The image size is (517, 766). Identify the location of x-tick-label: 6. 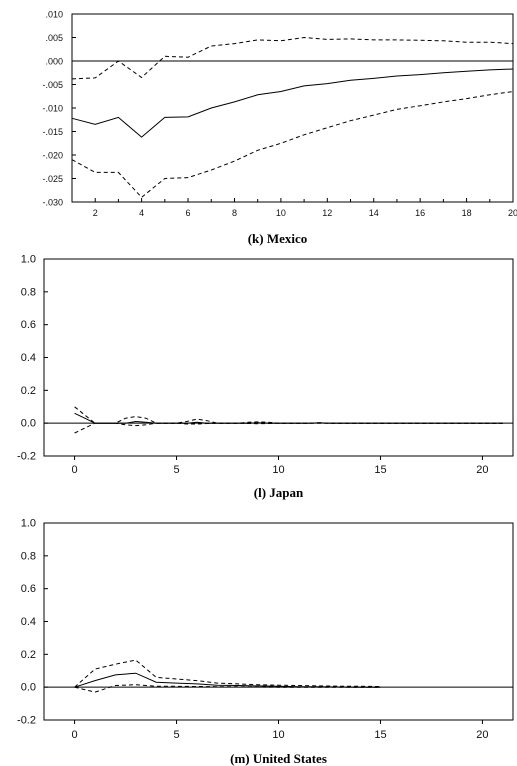
(188, 213).